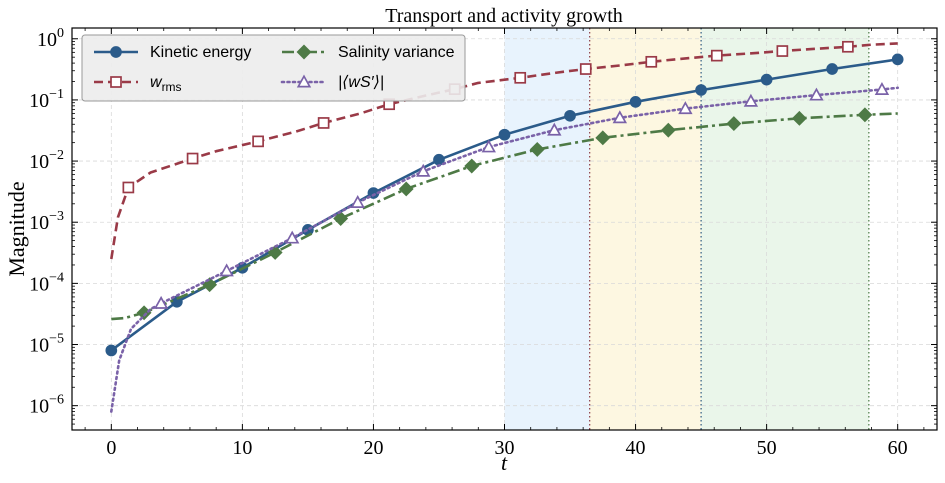 This screenshot has height=483, width=945. I want to click on x-tick-label: 50, so click(767, 448).